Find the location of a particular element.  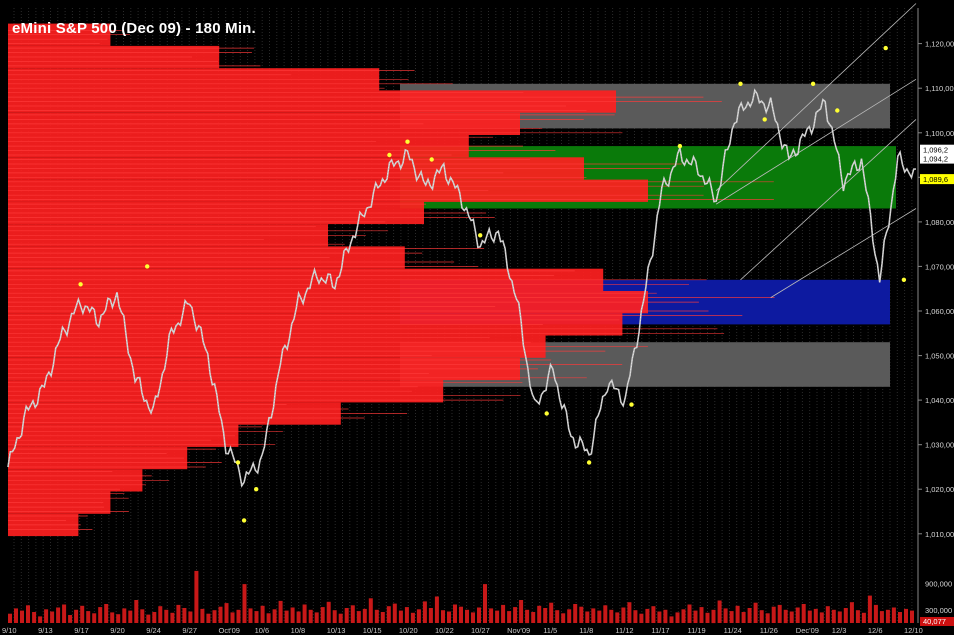

x-tick-label: Dec'09 is located at coordinates (807, 630).